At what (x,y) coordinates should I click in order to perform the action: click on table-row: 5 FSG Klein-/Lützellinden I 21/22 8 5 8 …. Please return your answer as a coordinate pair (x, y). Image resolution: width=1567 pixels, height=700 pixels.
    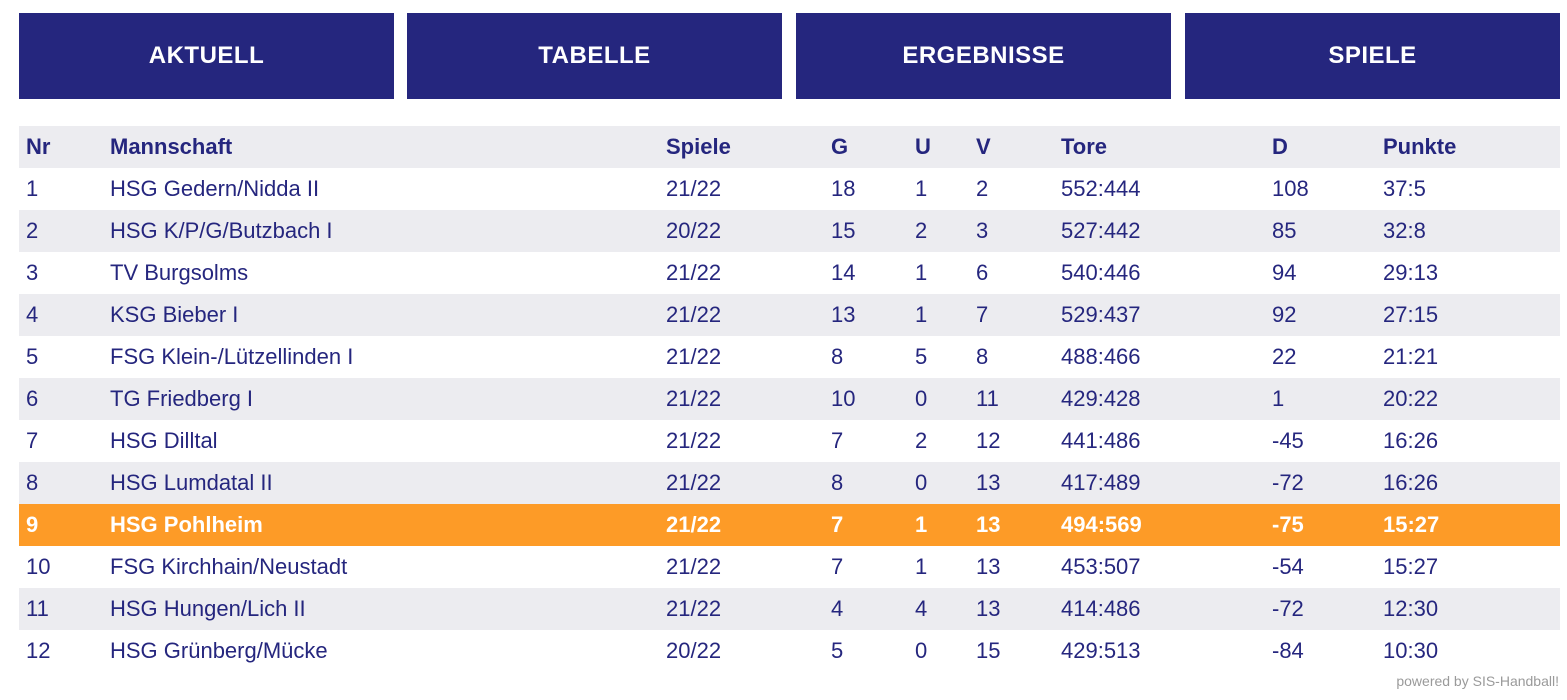
    Looking at the image, I should click on (789, 357).